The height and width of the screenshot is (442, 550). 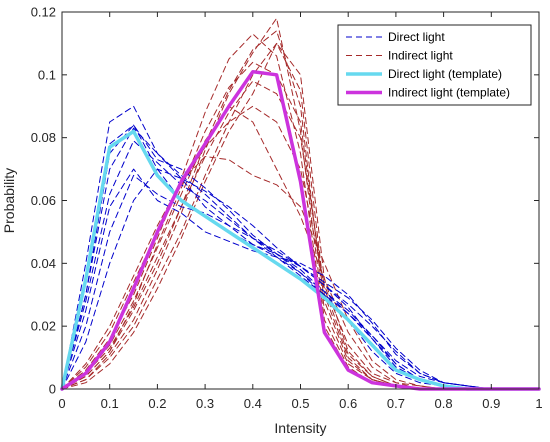 I want to click on y-tick-label: 0, so click(x=52, y=389).